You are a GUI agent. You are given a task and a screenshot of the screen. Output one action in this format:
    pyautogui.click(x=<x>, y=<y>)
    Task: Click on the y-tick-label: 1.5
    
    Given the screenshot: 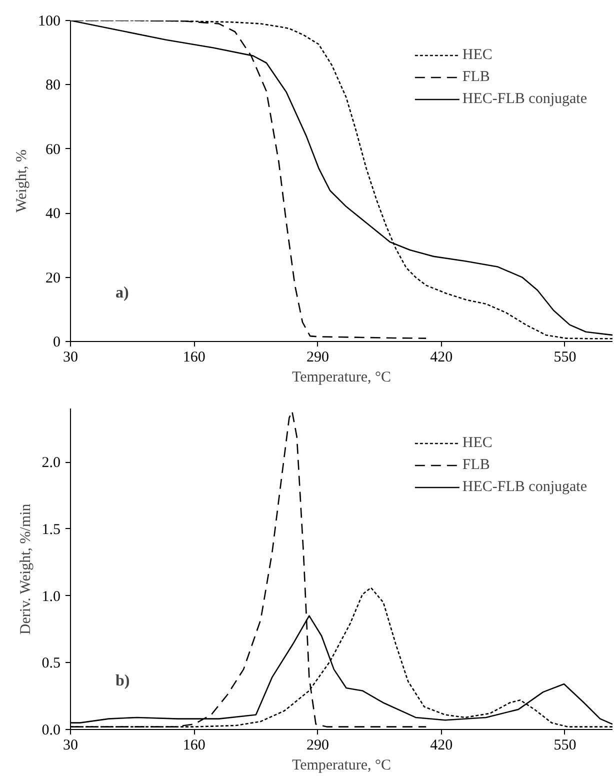 What is the action you would take?
    pyautogui.click(x=51, y=530)
    